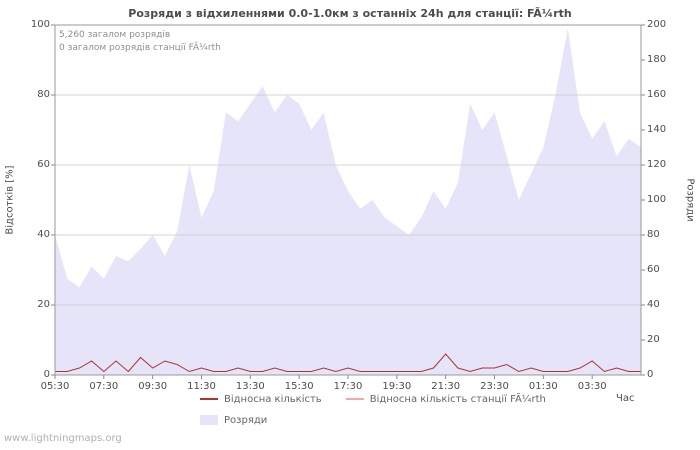  Describe the element at coordinates (43, 94) in the screenshot. I see `y-tick-left-80: 80` at that location.